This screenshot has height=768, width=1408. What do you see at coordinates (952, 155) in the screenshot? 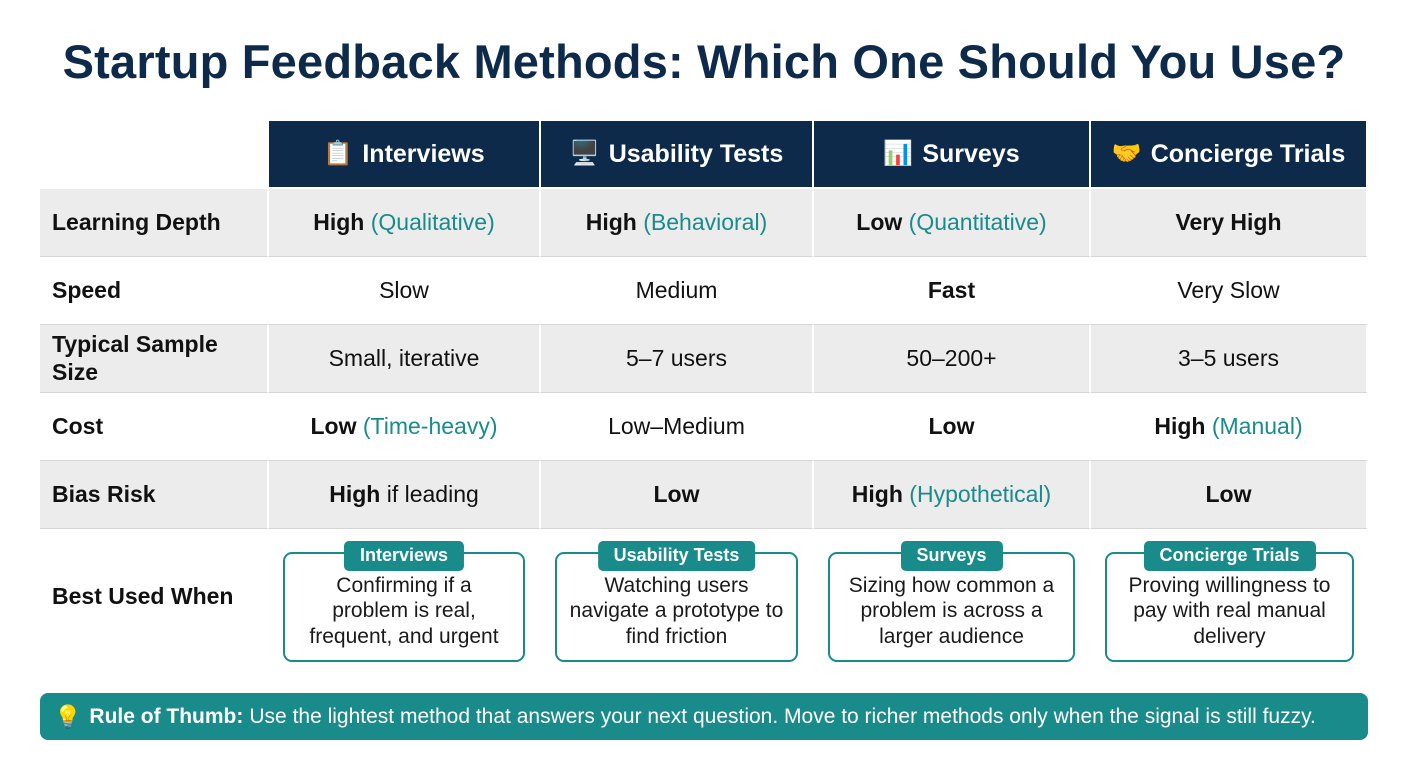
I see `column-header-surveys: 📊 Surveys` at bounding box center [952, 155].